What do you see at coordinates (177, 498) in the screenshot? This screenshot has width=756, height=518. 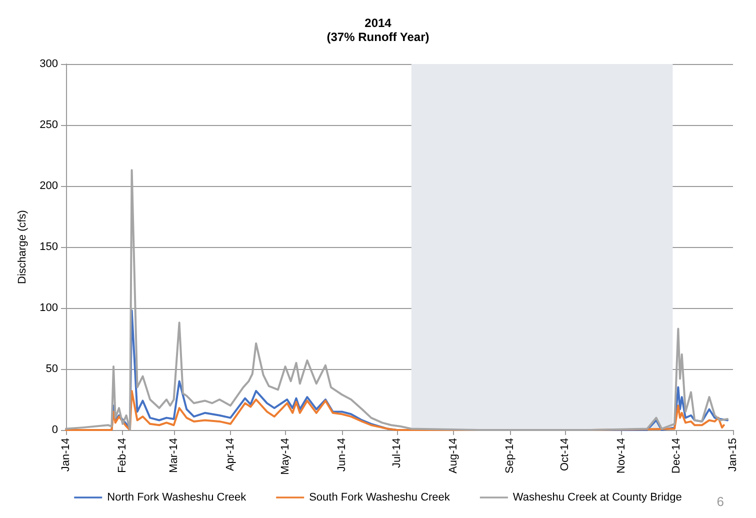 I see `legend-label: North Fork Washeshu Creek` at bounding box center [177, 498].